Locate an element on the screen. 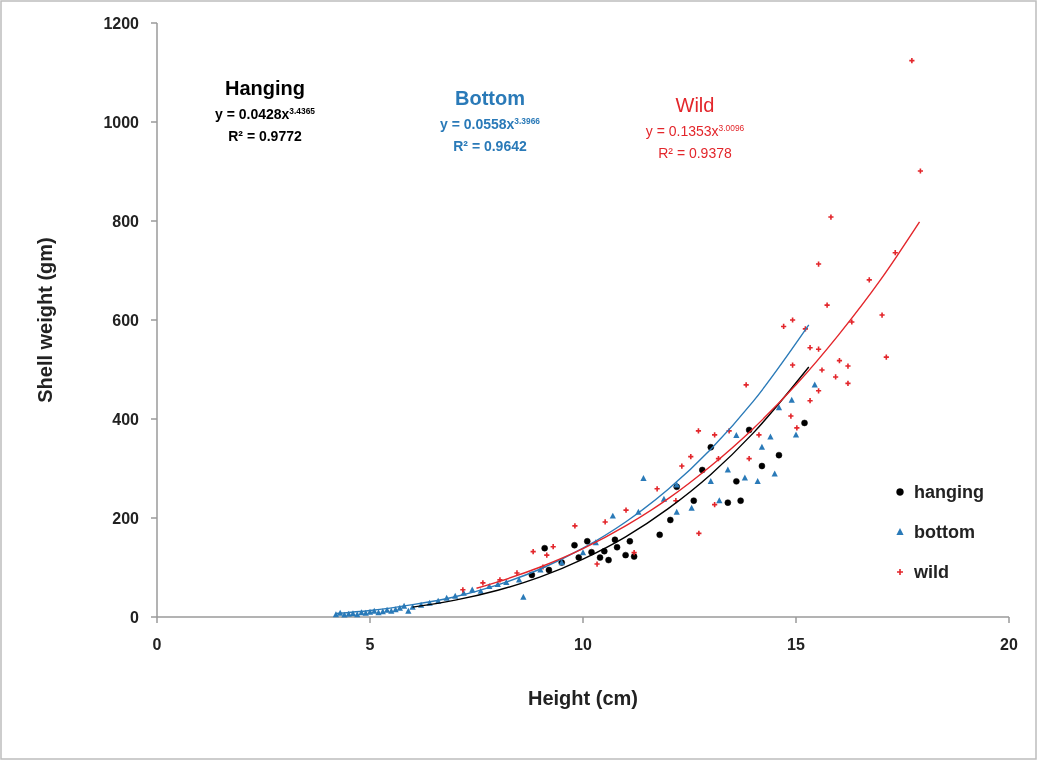  legend-label: bottom is located at coordinates (944, 532).